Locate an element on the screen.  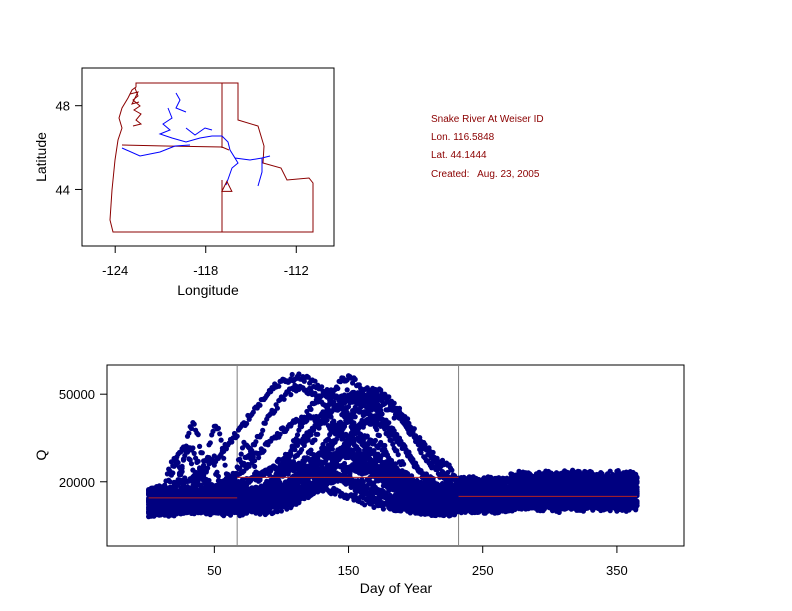
map-x-tick-label: -118 is located at coordinates (205, 270).